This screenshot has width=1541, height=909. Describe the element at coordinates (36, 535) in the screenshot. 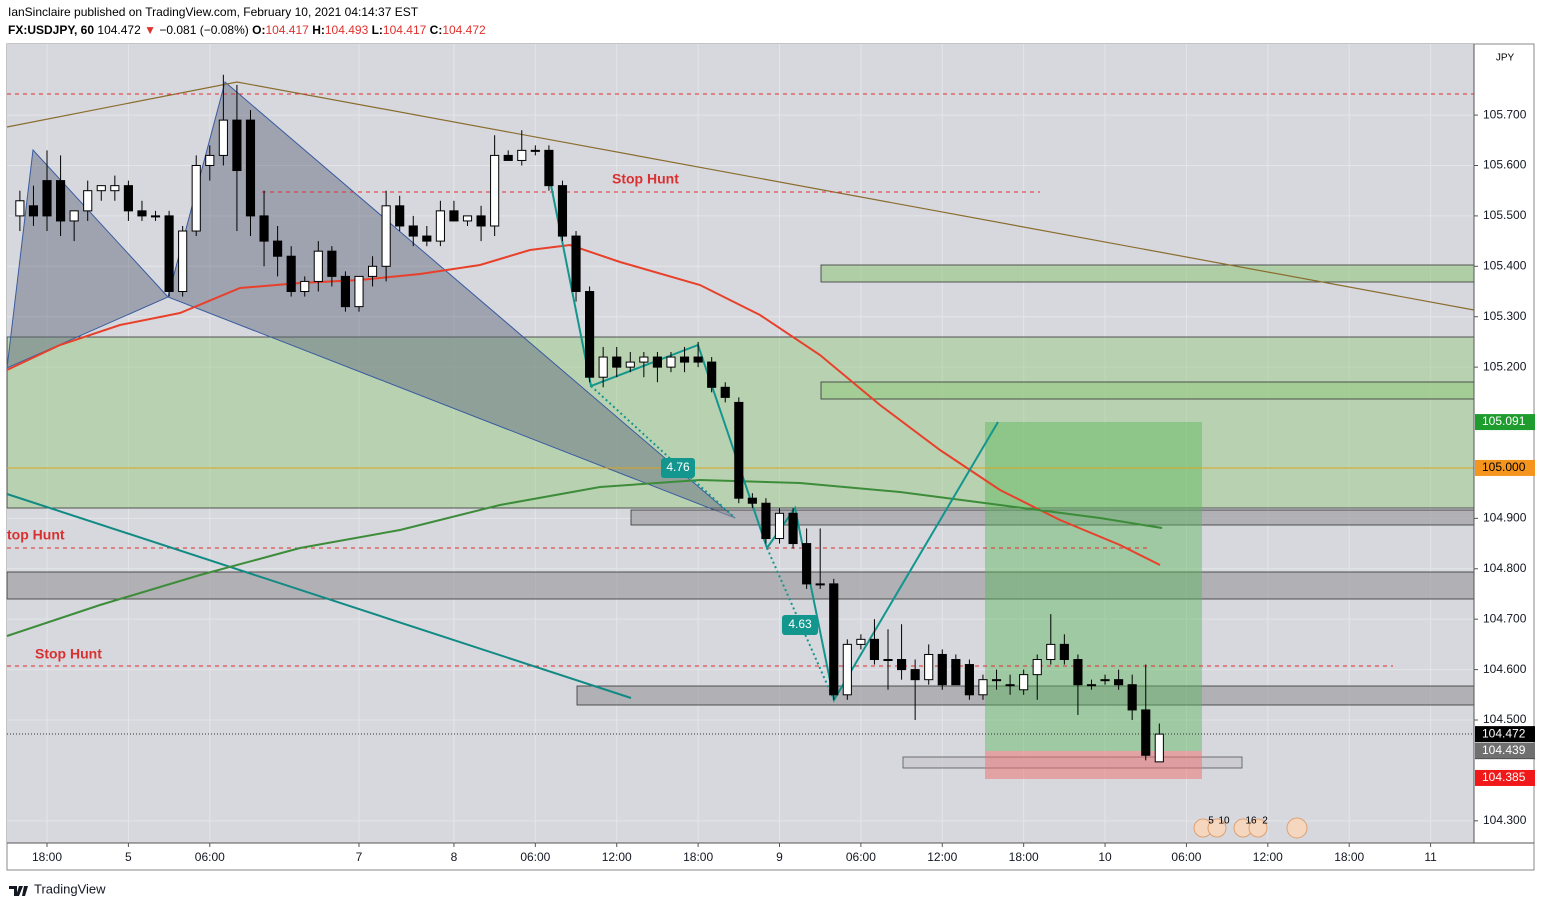

I see `annotation: top Hunt` at that location.